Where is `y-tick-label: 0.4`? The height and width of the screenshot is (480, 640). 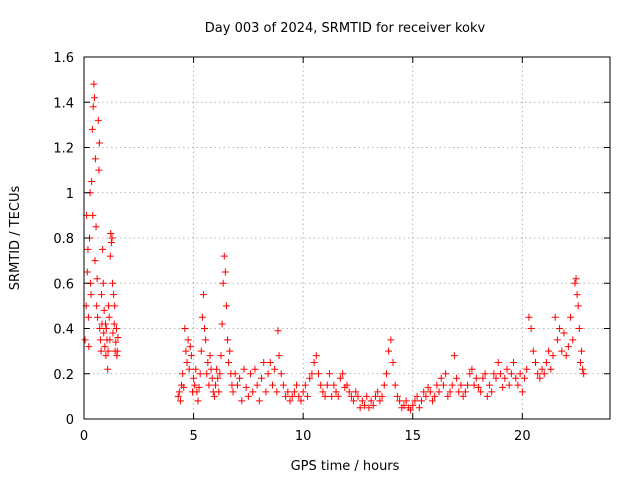
y-tick-label: 0.4 is located at coordinates (63, 330).